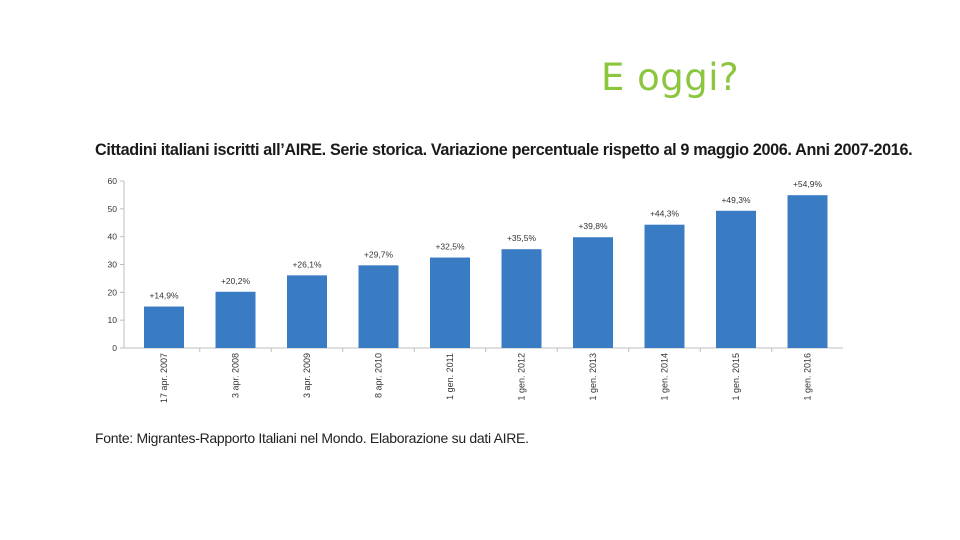 The width and height of the screenshot is (960, 540). Describe the element at coordinates (808, 184) in the screenshot. I see `data-label: +54,9%` at that location.